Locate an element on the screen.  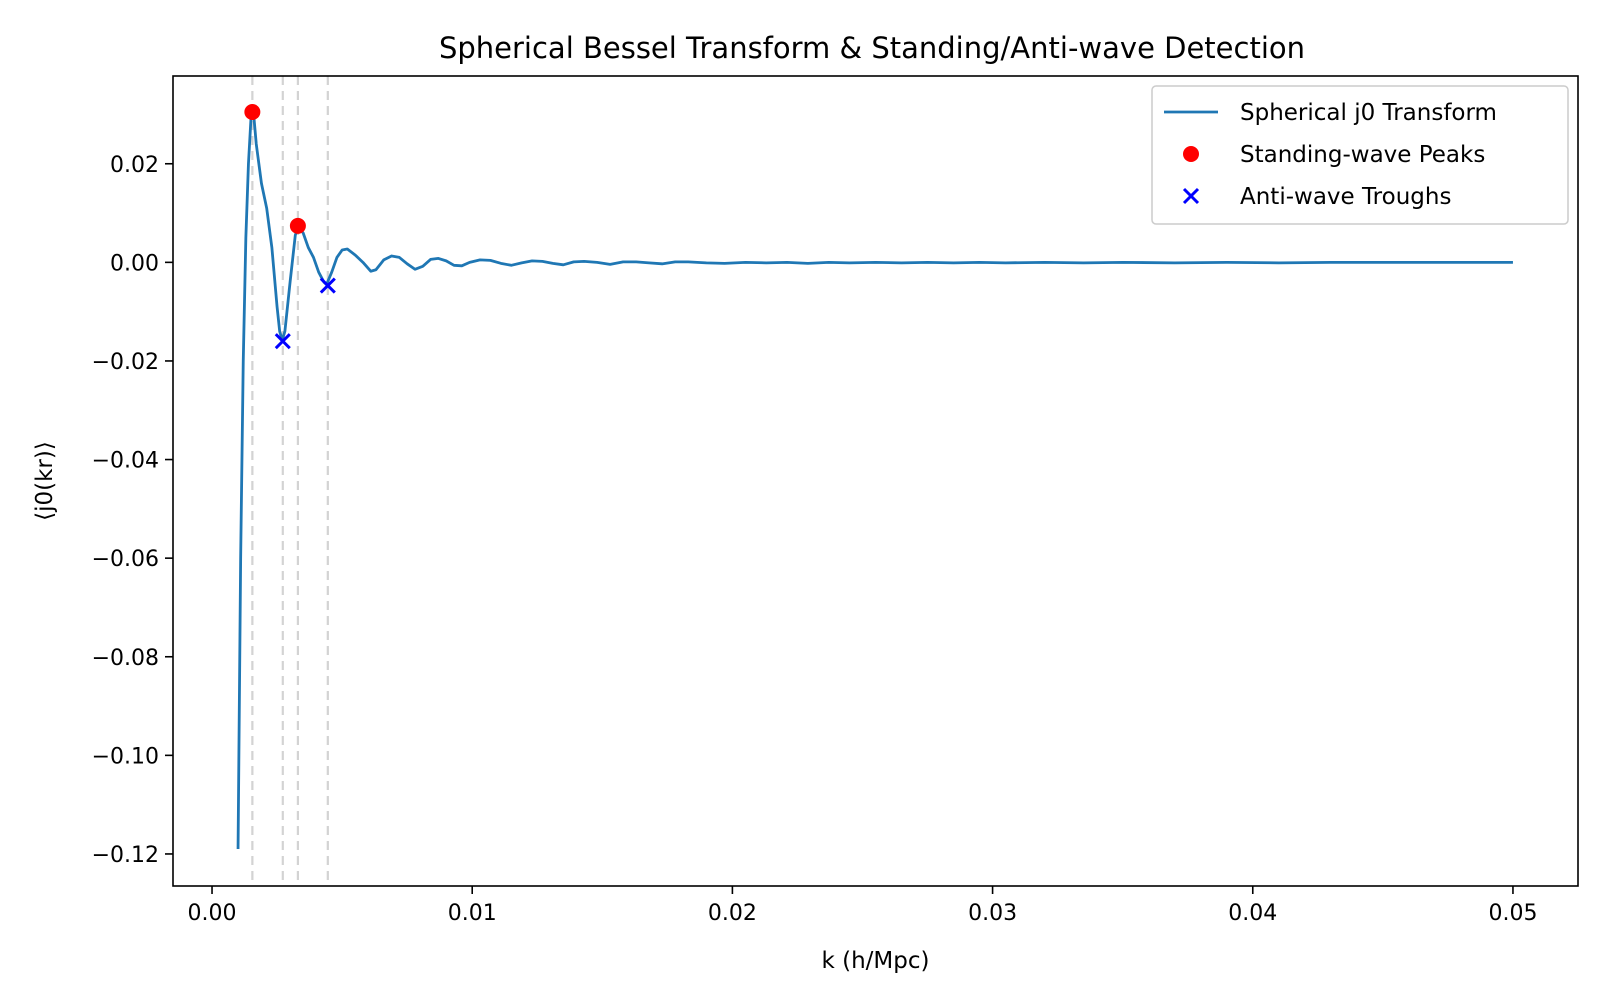
legend-x-stroke is located at coordinates (1191, 196).